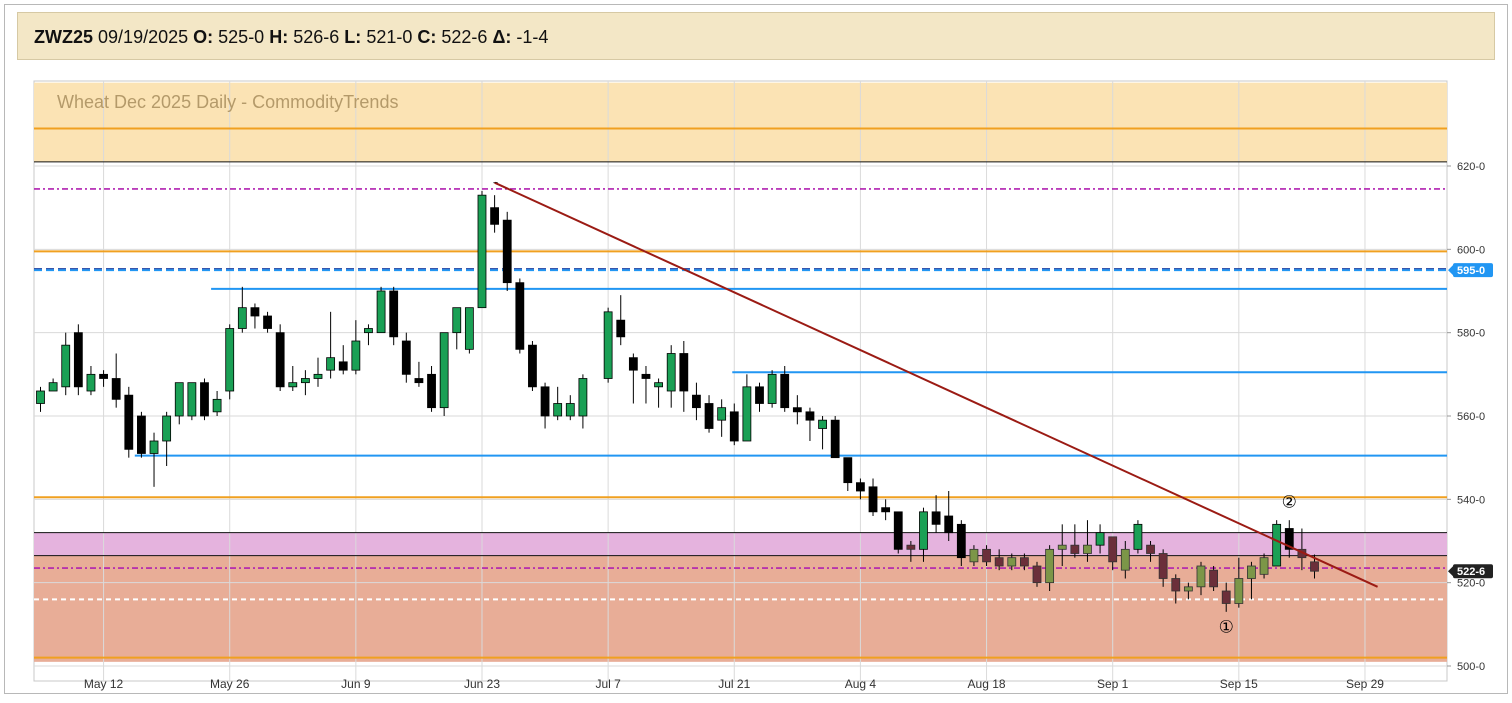  What do you see at coordinates (1365, 684) in the screenshot?
I see `x-tick-label: Sep 29` at bounding box center [1365, 684].